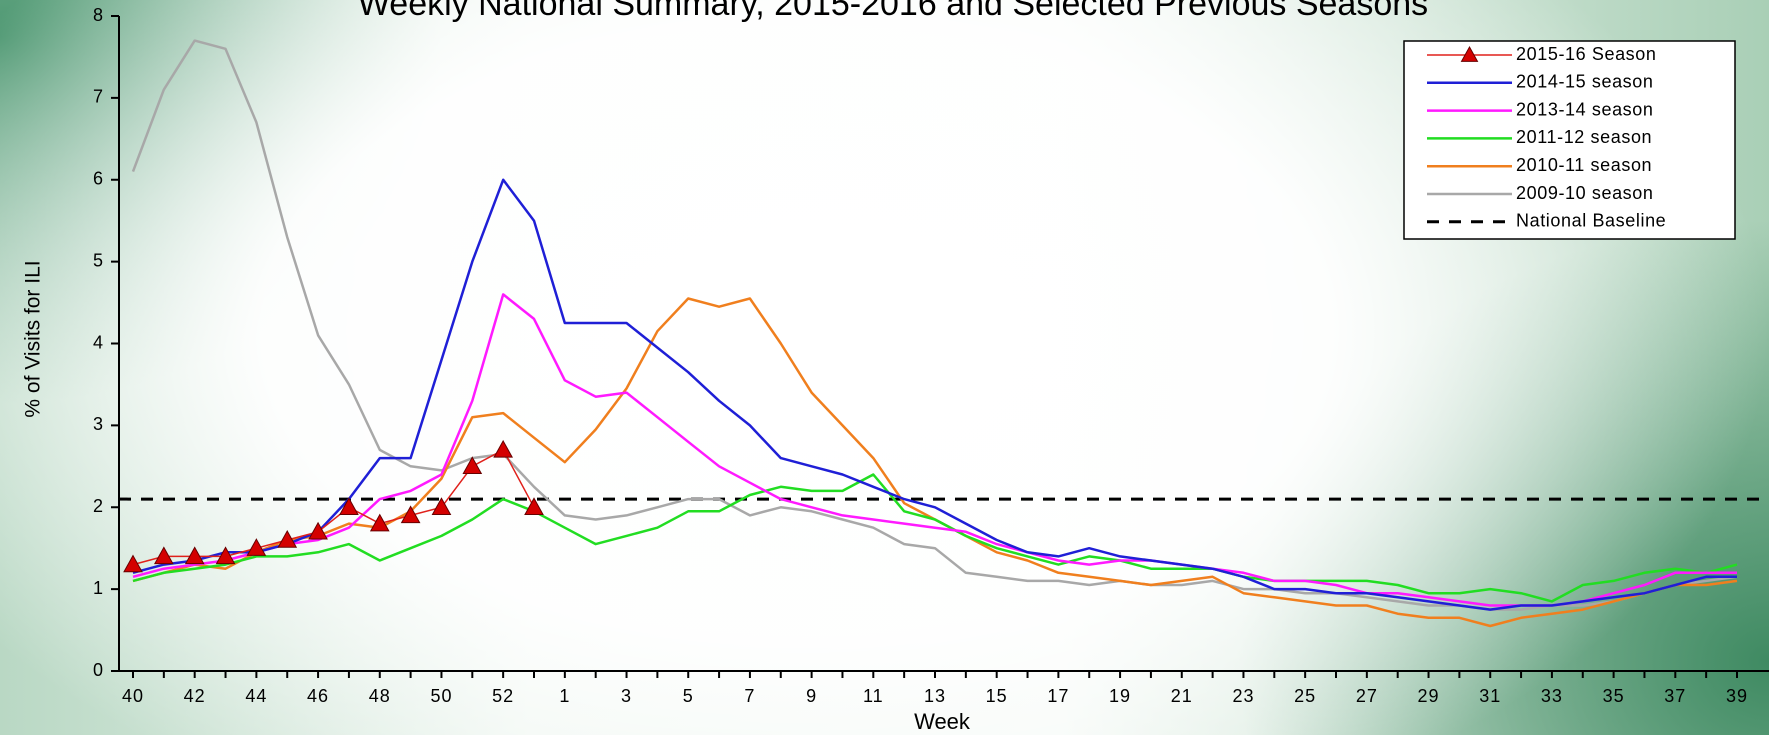  I want to click on x-tick-label: 21, so click(1182, 696).